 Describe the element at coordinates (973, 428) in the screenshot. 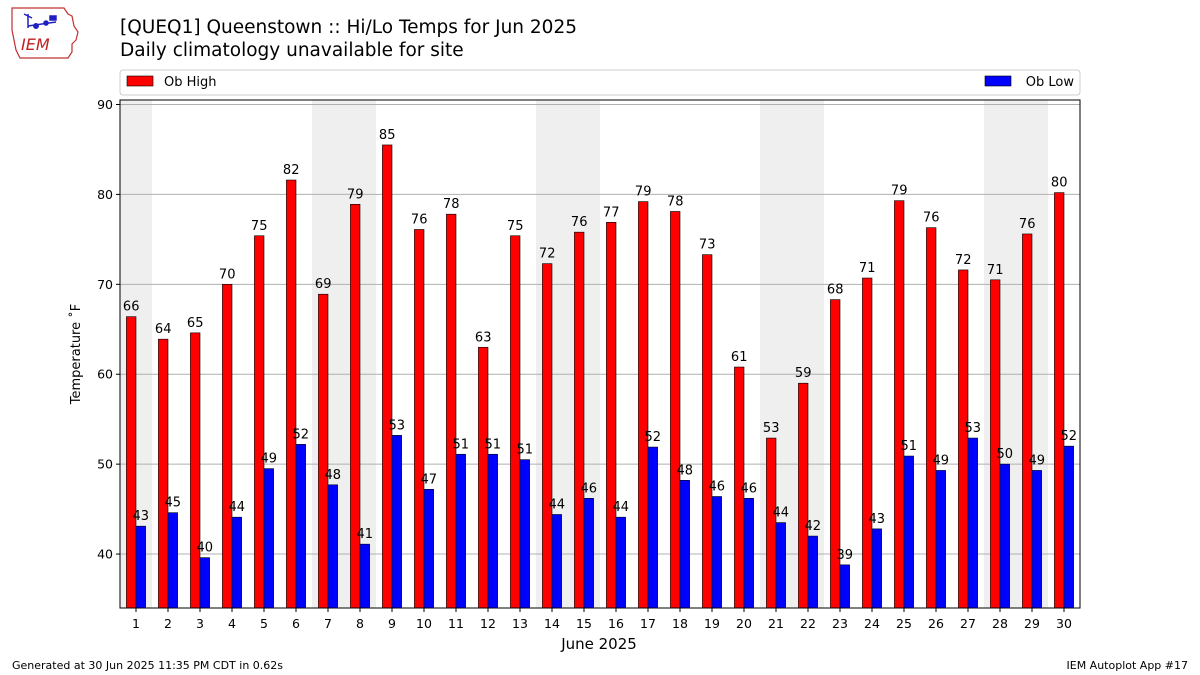

I see `label-low-day-27: 53` at that location.